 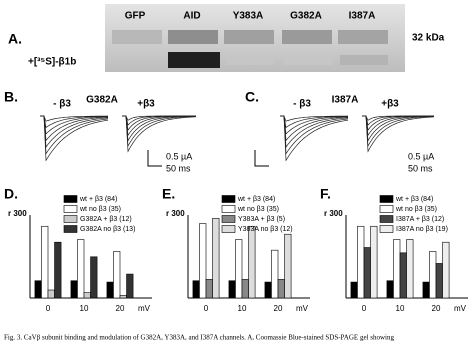 I want to click on panel-label: C., so click(x=252, y=97).